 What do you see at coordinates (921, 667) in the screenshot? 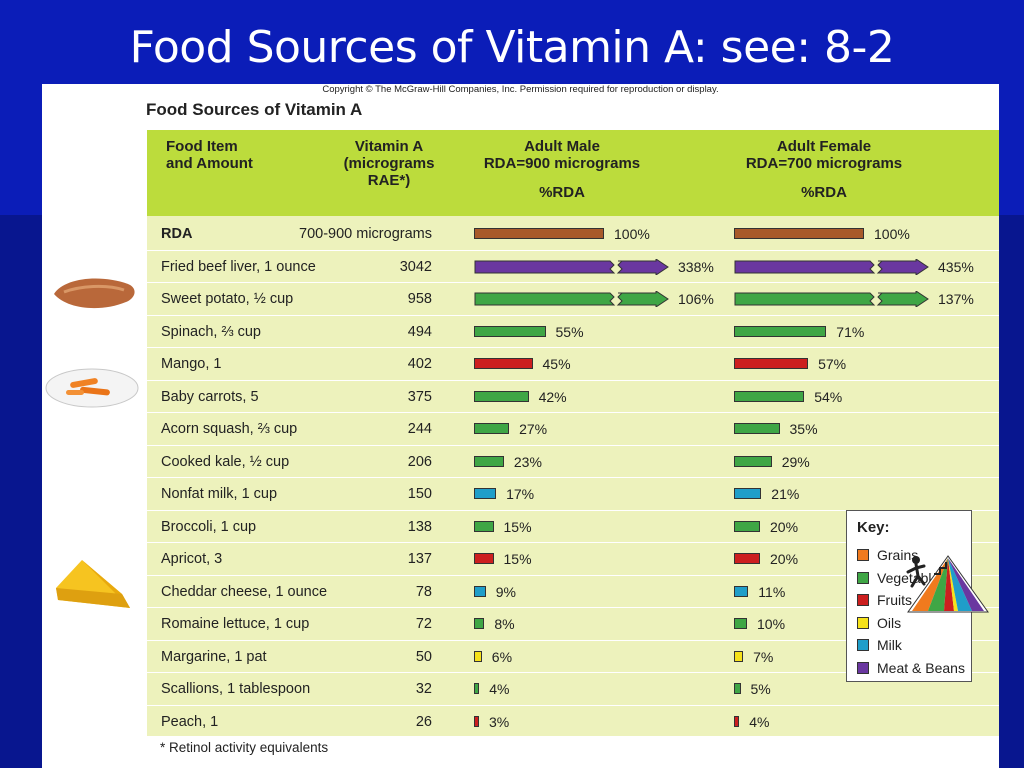
I see `legend-label: Meat & Beans` at bounding box center [921, 667].